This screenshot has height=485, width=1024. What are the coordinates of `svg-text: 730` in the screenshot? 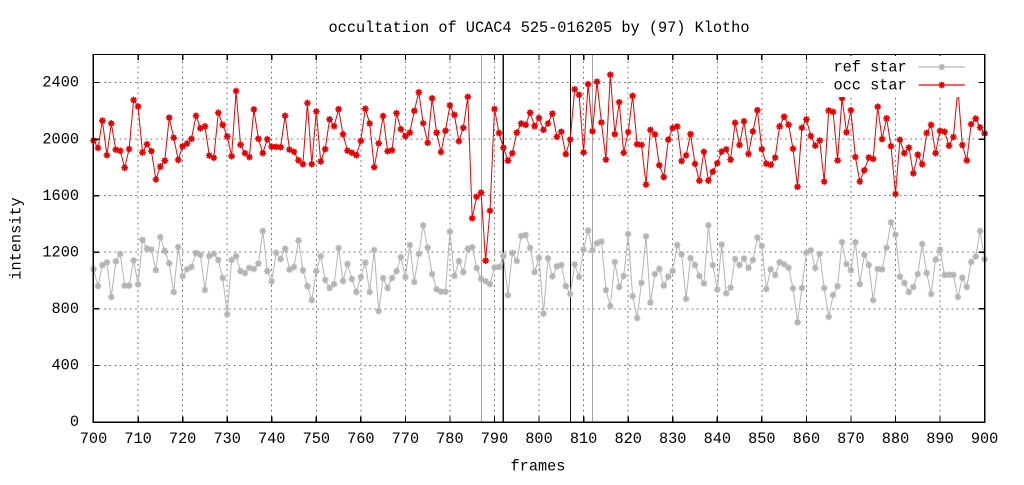 It's located at (226, 439).